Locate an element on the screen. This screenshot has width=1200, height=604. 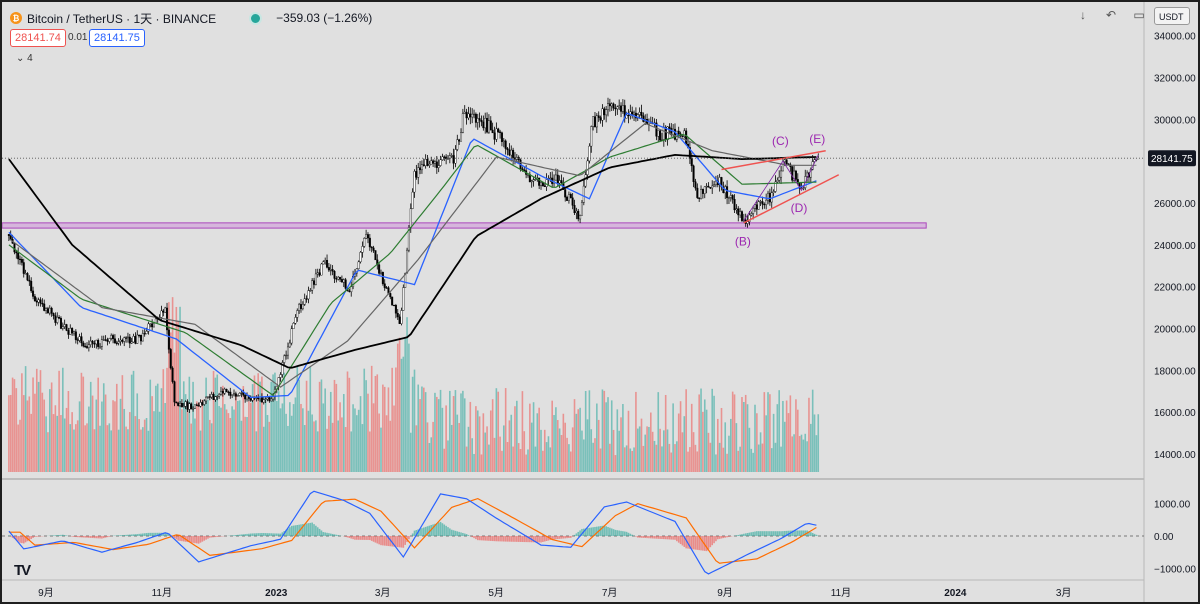
sell-price-button: 28141.74 is located at coordinates (38, 38).